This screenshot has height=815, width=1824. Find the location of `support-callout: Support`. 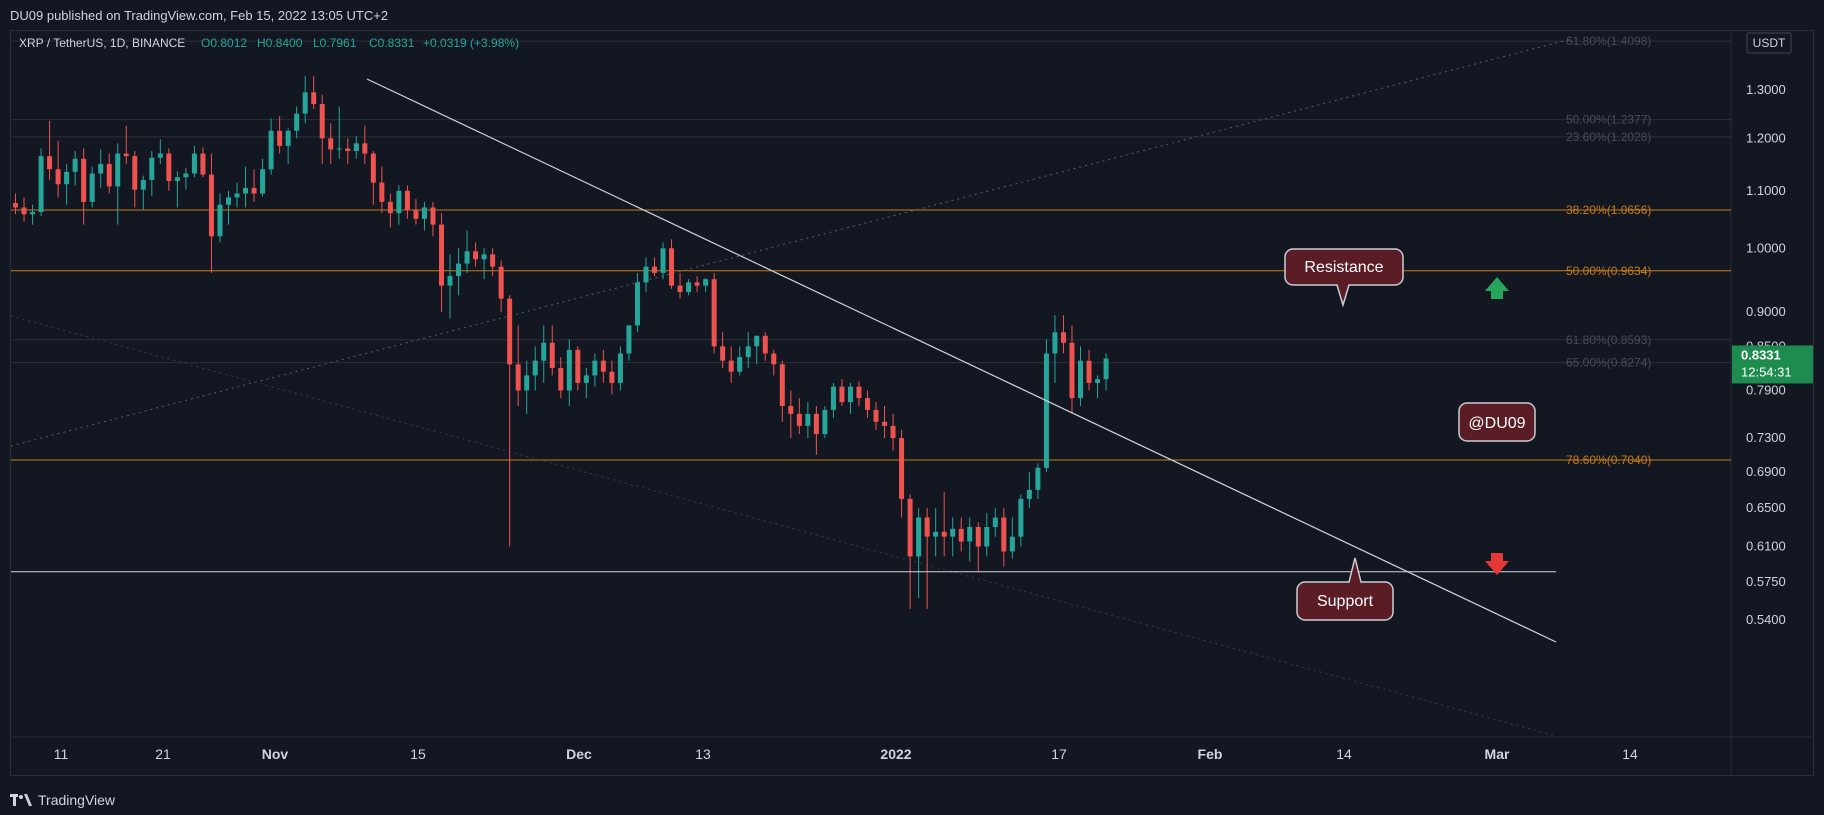

support-callout: Support is located at coordinates (1345, 589).